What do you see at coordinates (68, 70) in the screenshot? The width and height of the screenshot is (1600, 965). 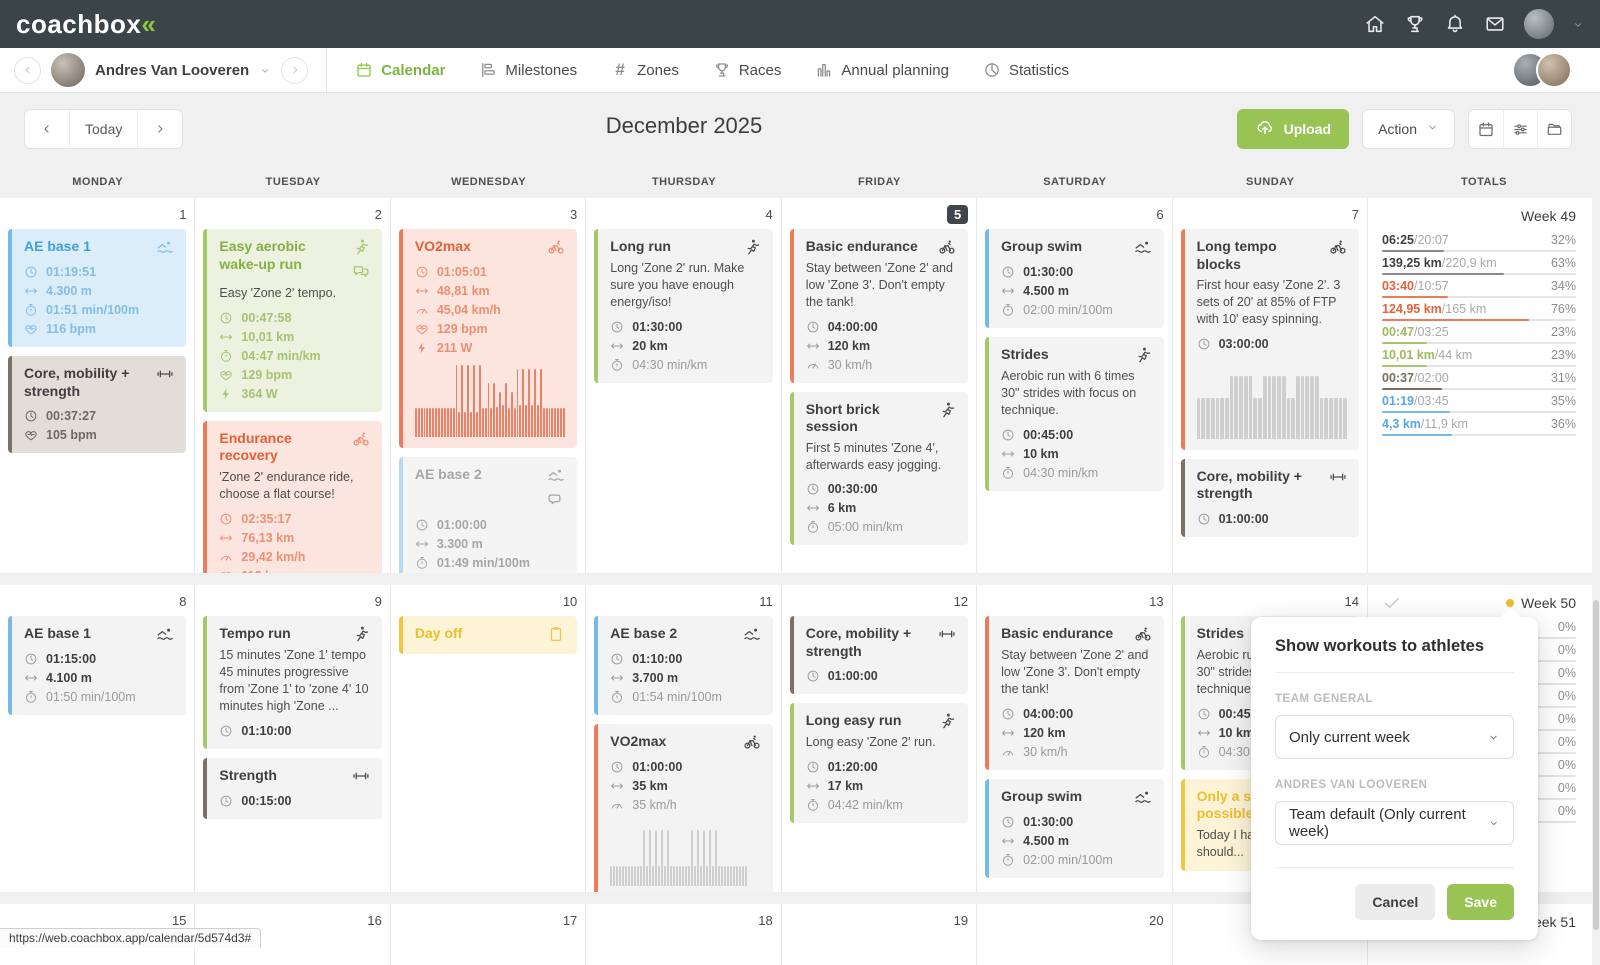 I see `athlete-avatar` at bounding box center [68, 70].